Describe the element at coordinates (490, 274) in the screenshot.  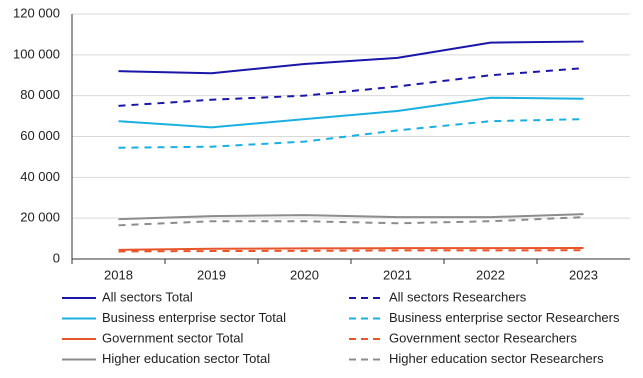
I see `x-tick-label: 2022` at that location.